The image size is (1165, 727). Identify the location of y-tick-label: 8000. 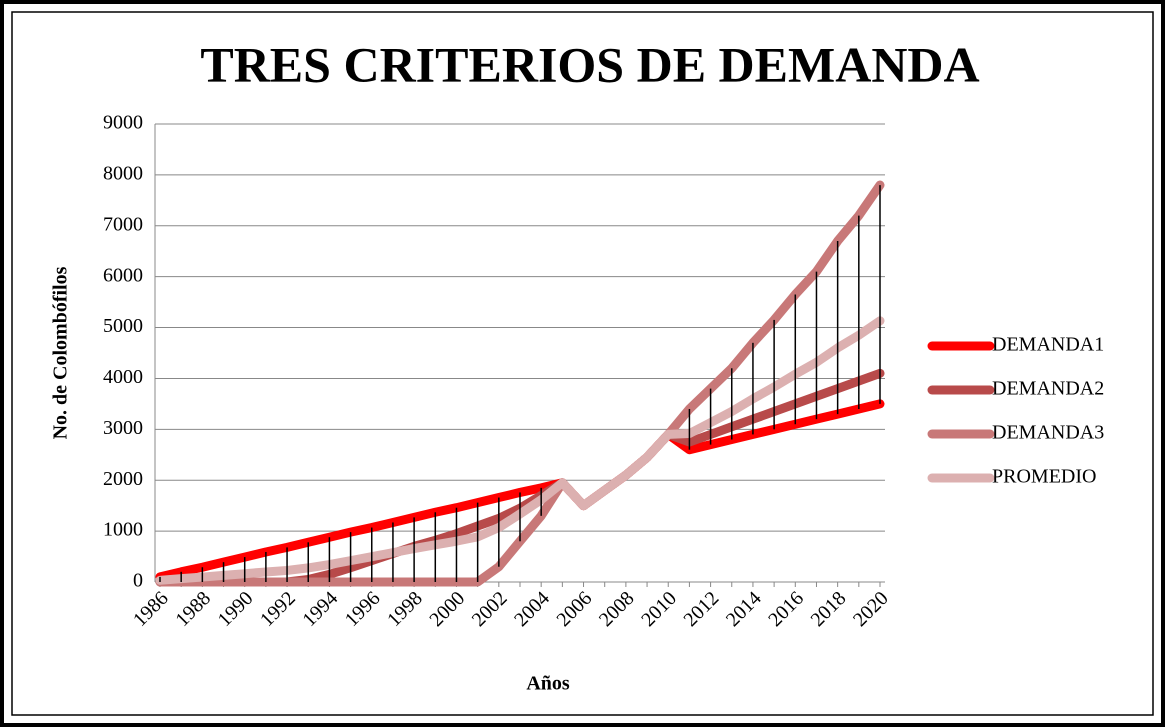
(123, 173).